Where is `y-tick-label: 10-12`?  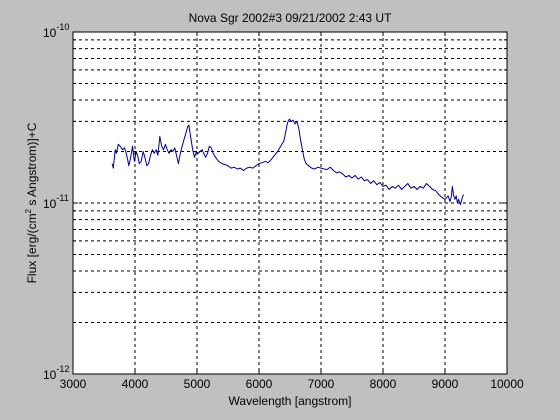 y-tick-label: 10-12 is located at coordinates (56, 373).